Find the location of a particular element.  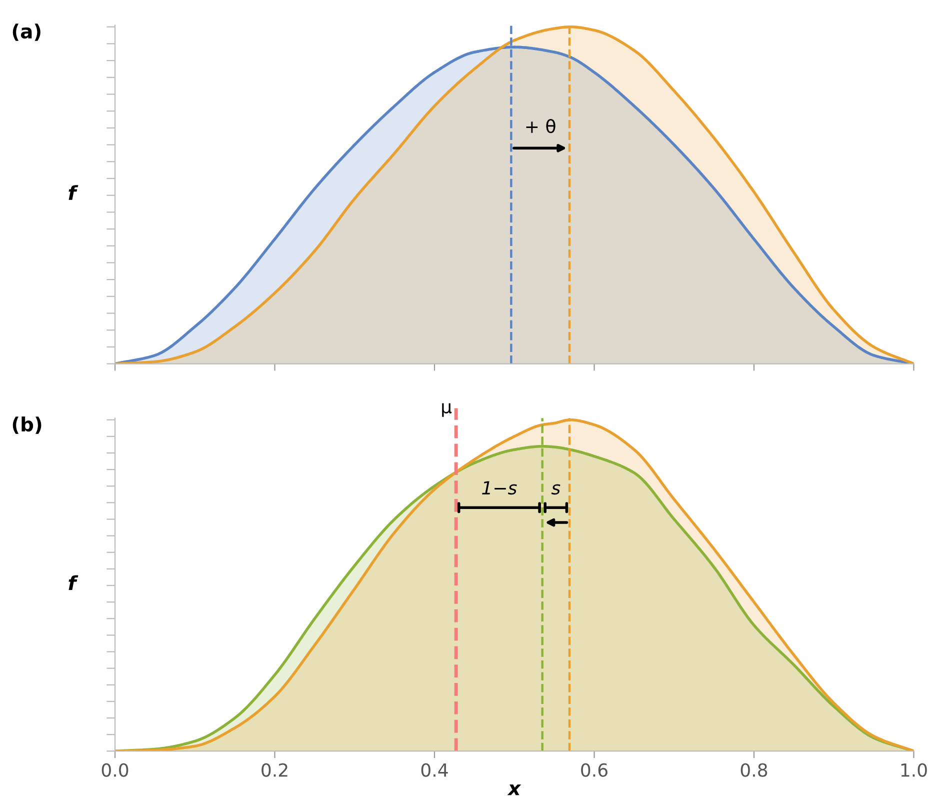

x-tick-label: 0.0 is located at coordinates (115, 770).